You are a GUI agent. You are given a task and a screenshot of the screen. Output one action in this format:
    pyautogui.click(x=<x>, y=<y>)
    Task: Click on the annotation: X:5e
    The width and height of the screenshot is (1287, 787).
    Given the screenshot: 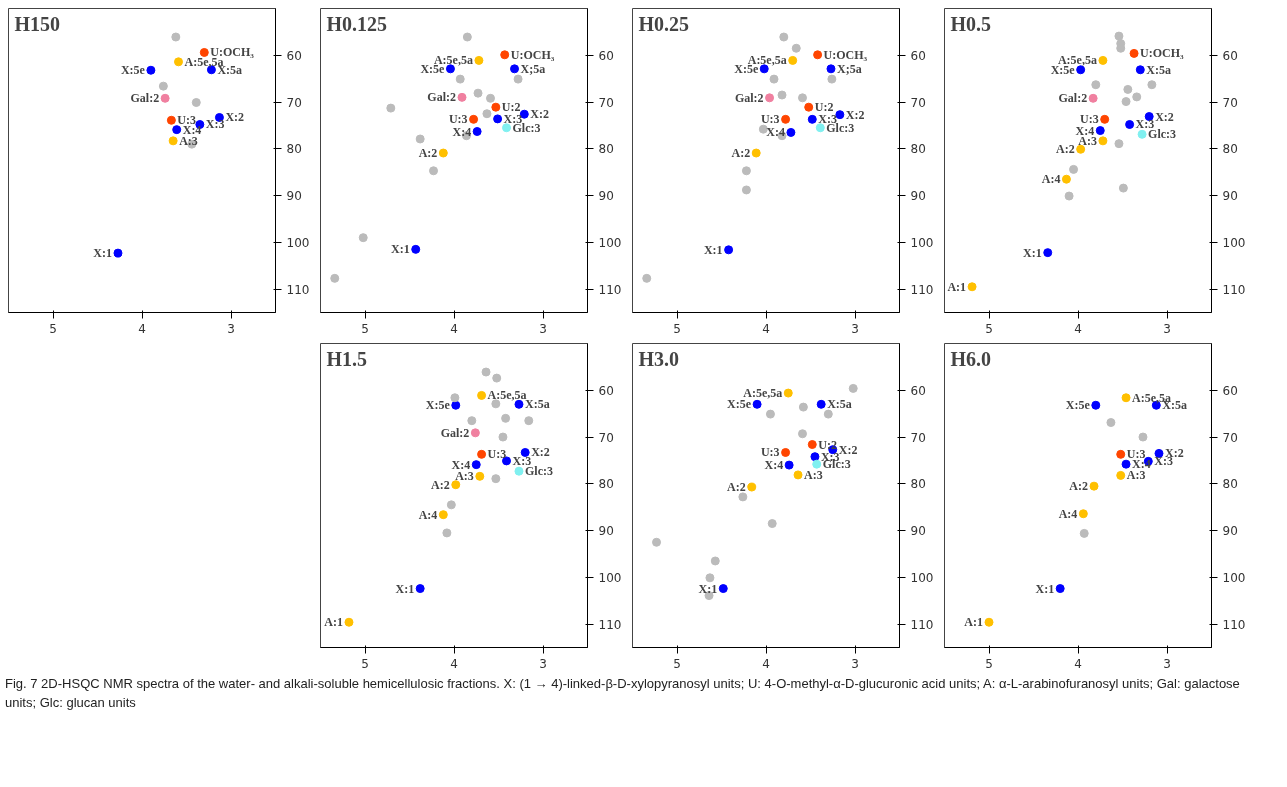 What is the action you would take?
    pyautogui.click(x=1078, y=405)
    